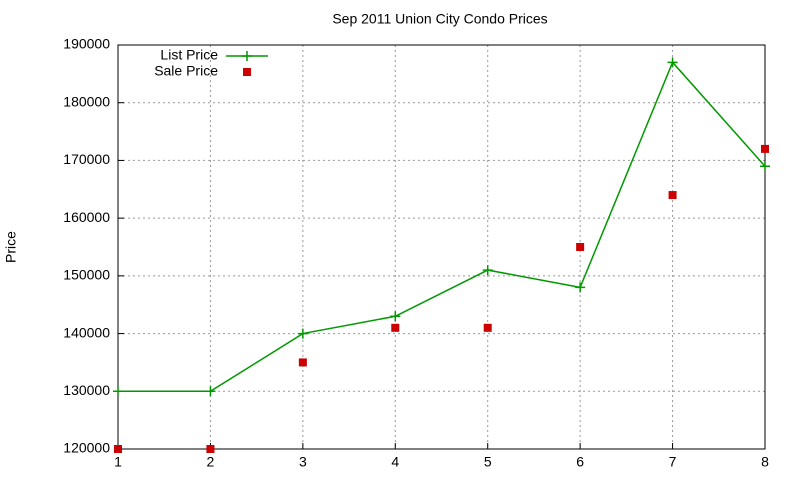 Image resolution: width=800 pixels, height=485 pixels. What do you see at coordinates (488, 462) in the screenshot?
I see `x-tick-label: 5` at bounding box center [488, 462].